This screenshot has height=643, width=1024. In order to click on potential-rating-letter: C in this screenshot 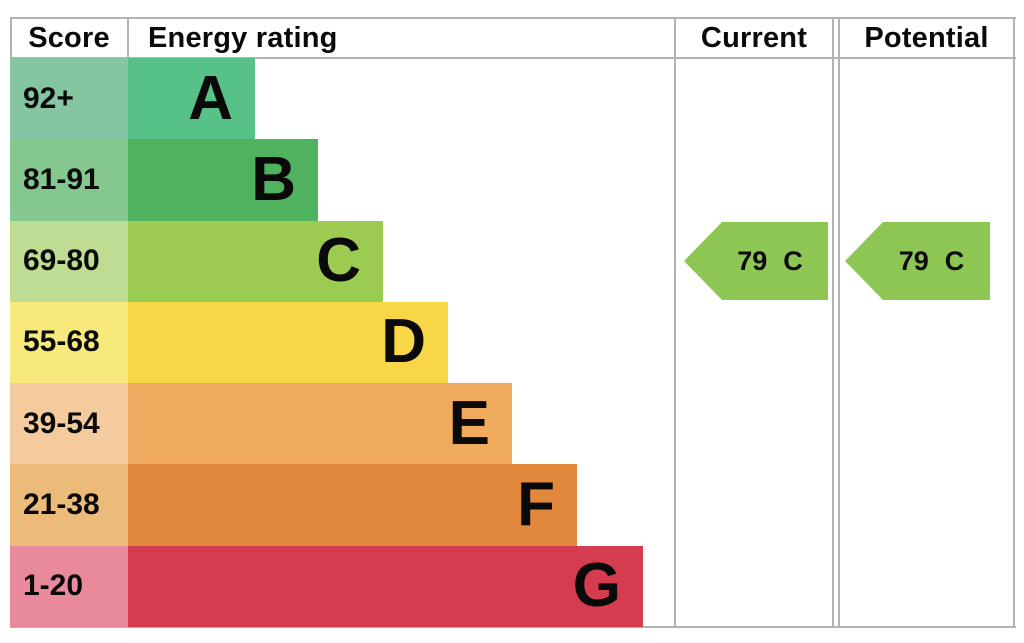, I will do `click(954, 260)`.